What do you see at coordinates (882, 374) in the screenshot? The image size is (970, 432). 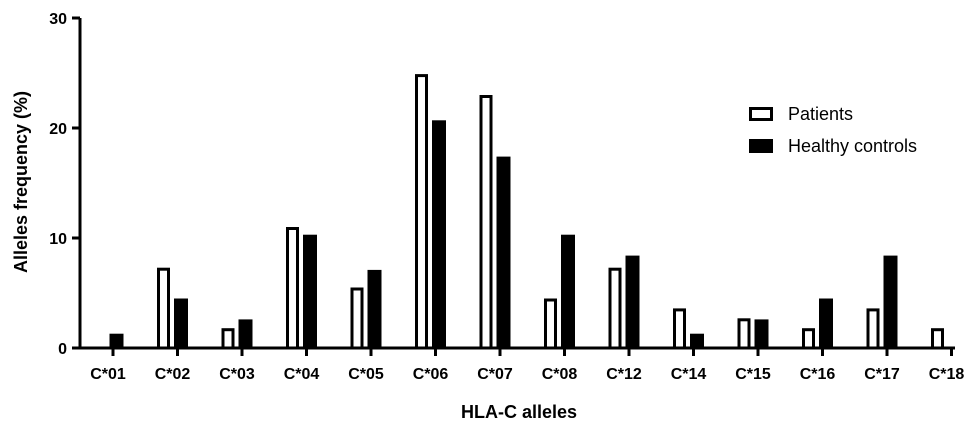 I see `x-tick-label: C*17` at bounding box center [882, 374].